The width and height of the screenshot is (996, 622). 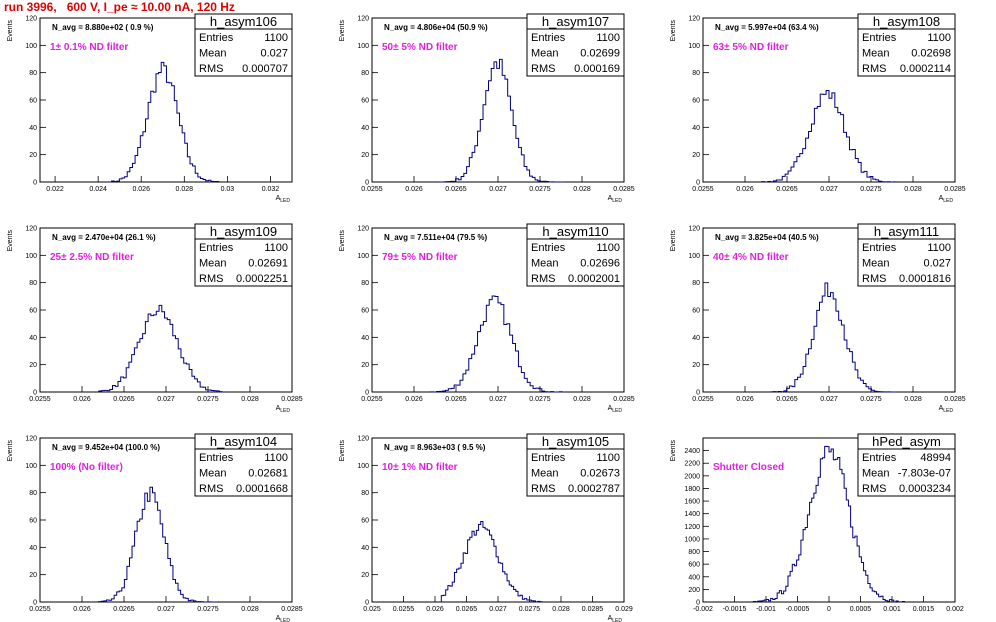 I want to click on stats-value: 0.0002787, so click(x=594, y=489).